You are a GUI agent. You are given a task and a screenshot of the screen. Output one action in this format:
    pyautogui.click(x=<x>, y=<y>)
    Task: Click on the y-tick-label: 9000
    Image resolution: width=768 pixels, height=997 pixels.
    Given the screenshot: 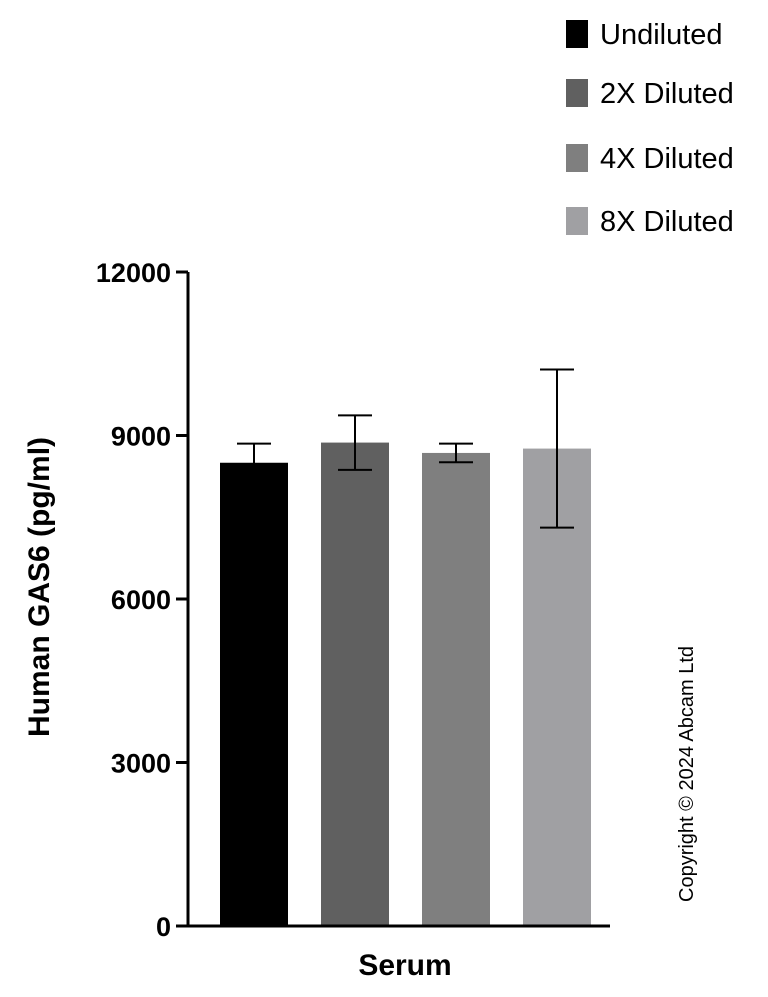 What is the action you would take?
    pyautogui.click(x=141, y=437)
    